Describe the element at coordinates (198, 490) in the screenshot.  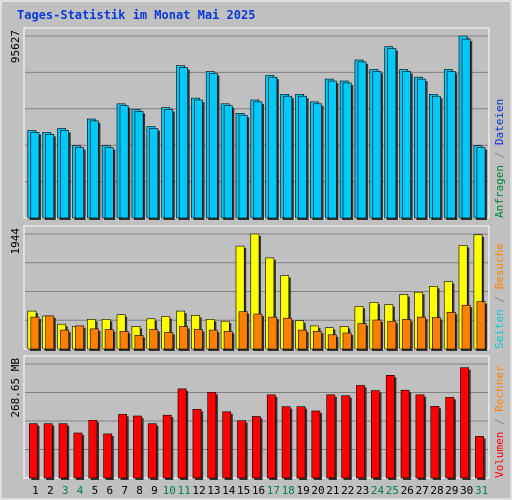
I see `day-label: 12` at that location.